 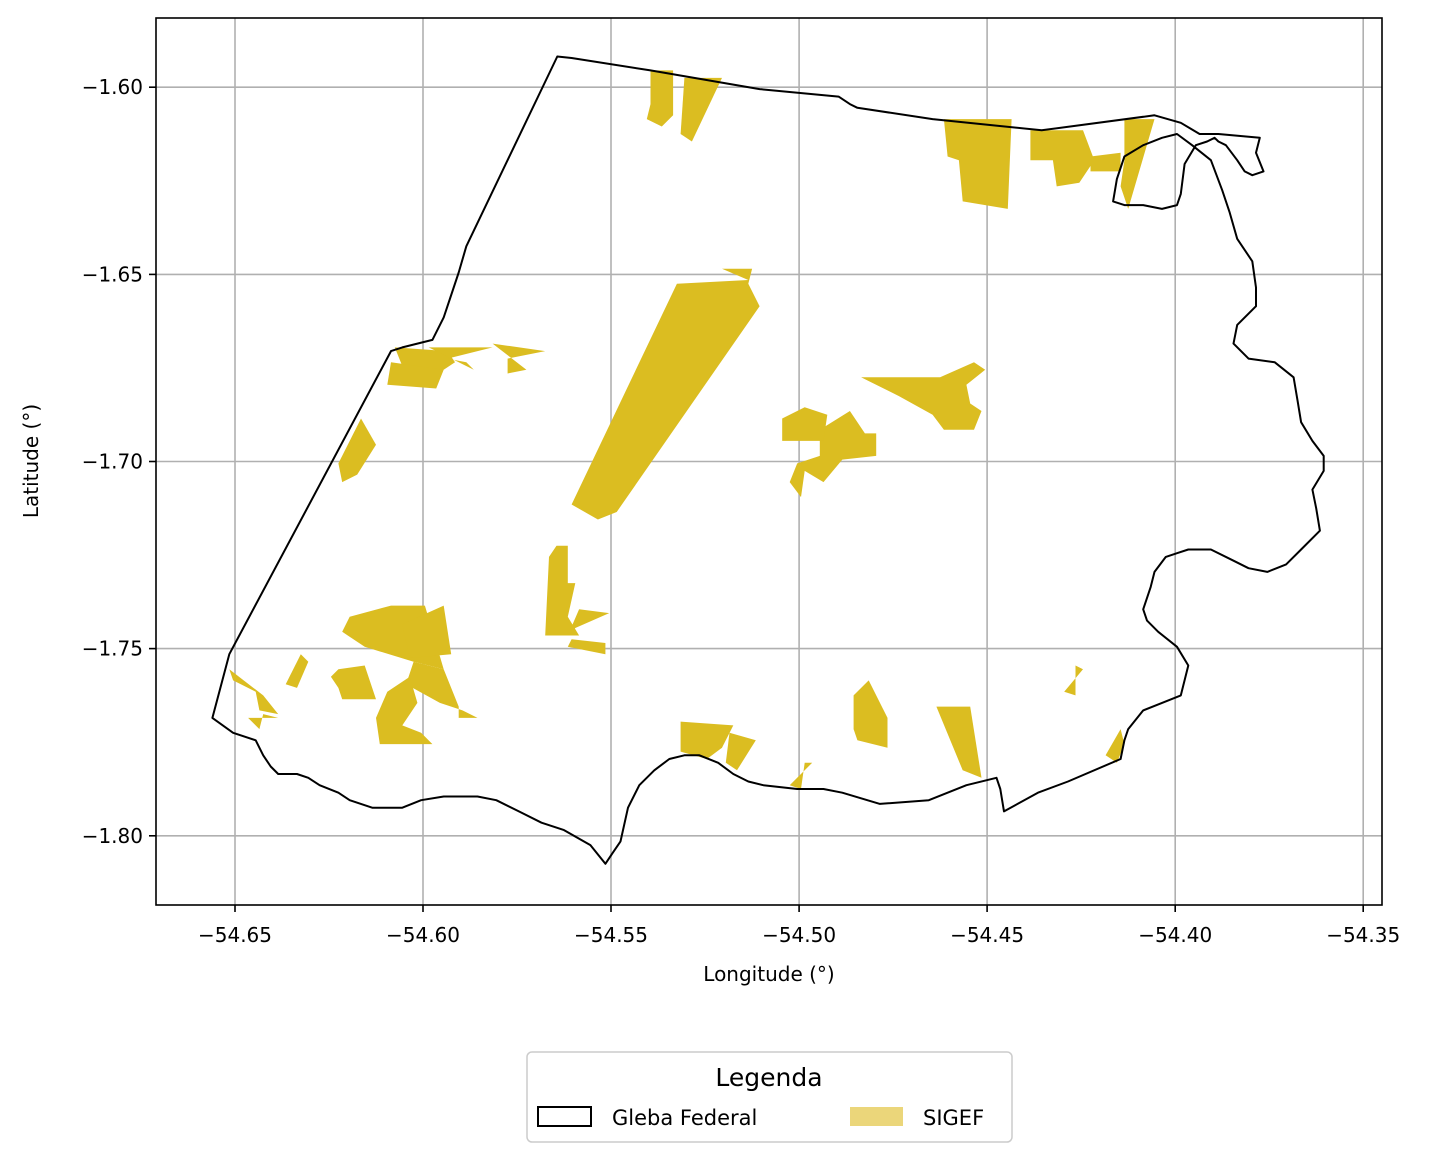 I want to click on x-tick-label: −54.65, so click(x=235, y=935).